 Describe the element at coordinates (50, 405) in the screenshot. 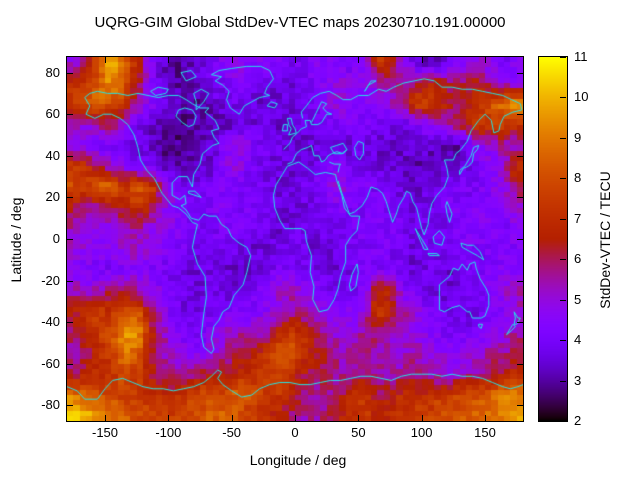

I see `y-tick-label: -80` at that location.